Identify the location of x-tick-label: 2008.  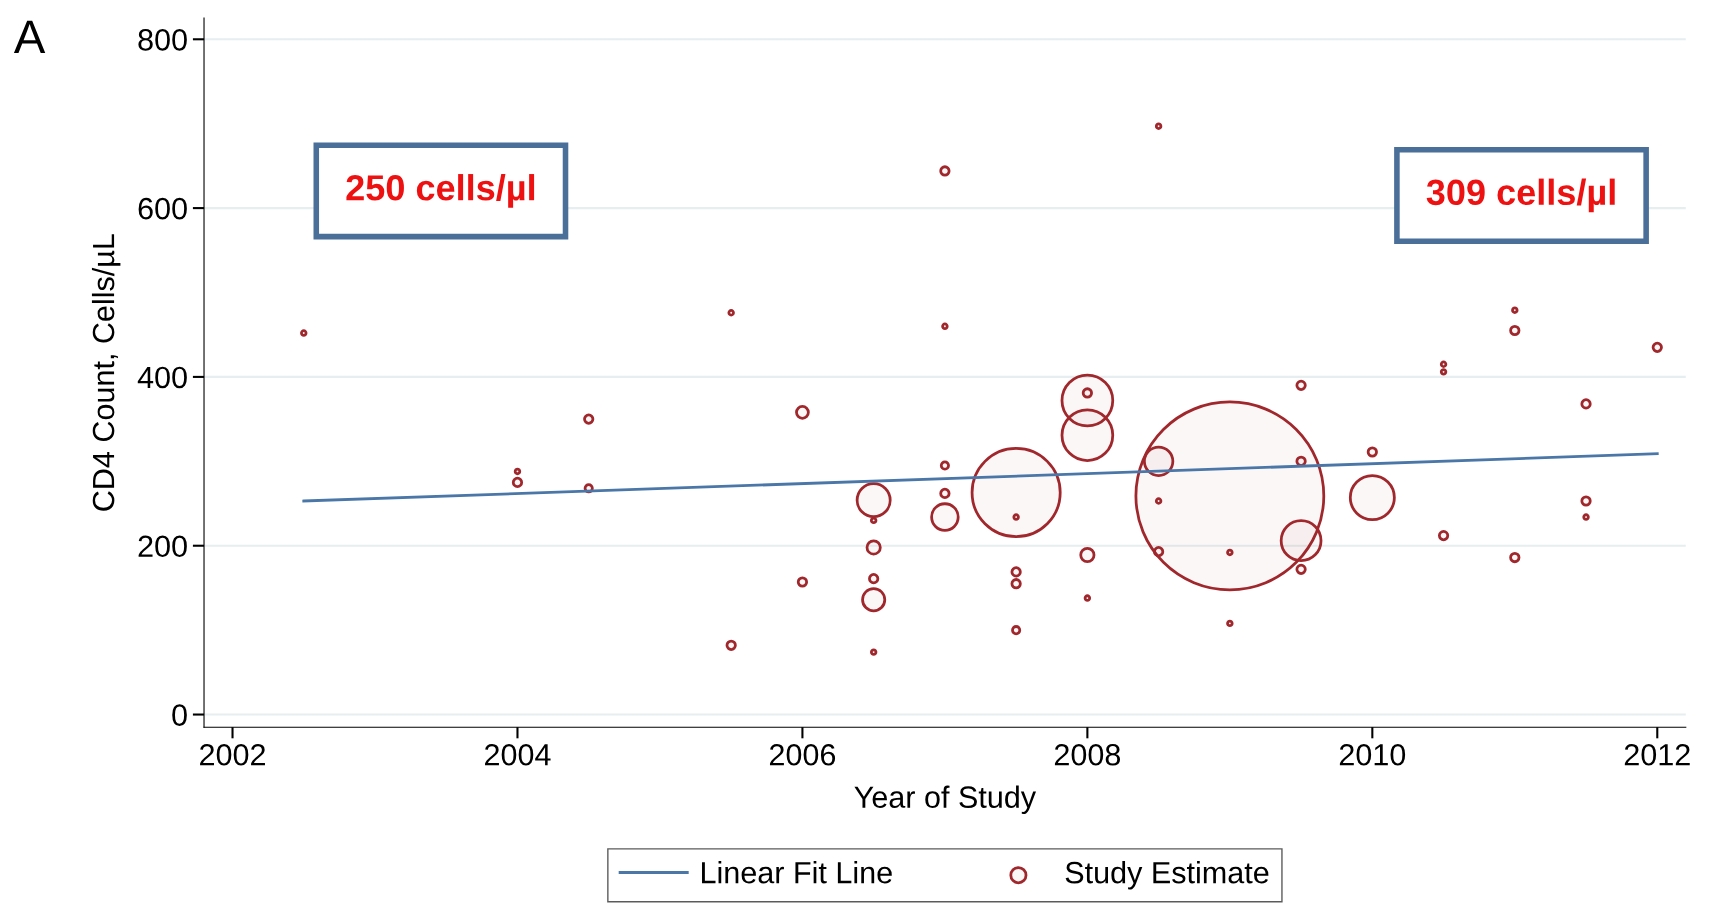
(1087, 754).